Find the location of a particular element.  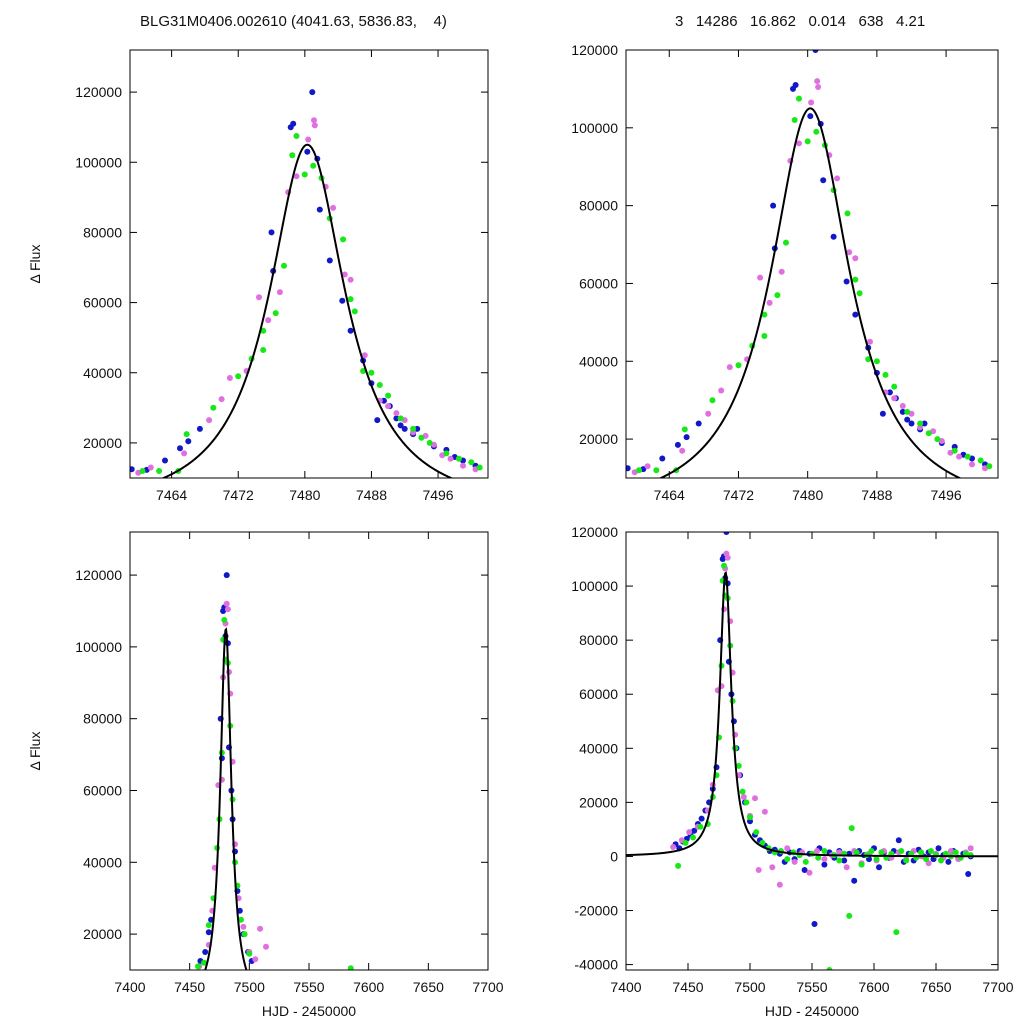

x-tick-label: 7488 is located at coordinates (876, 495).